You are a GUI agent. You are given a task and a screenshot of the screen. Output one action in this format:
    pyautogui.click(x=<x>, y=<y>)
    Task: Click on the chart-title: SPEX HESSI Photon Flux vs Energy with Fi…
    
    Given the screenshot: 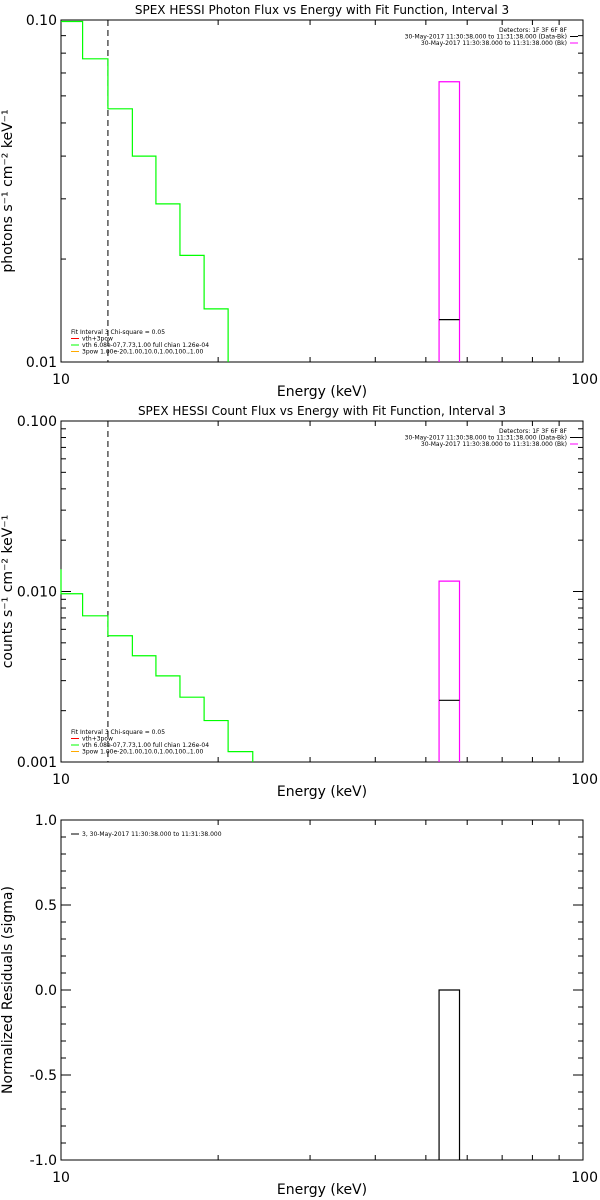 What is the action you would take?
    pyautogui.click(x=322, y=10)
    